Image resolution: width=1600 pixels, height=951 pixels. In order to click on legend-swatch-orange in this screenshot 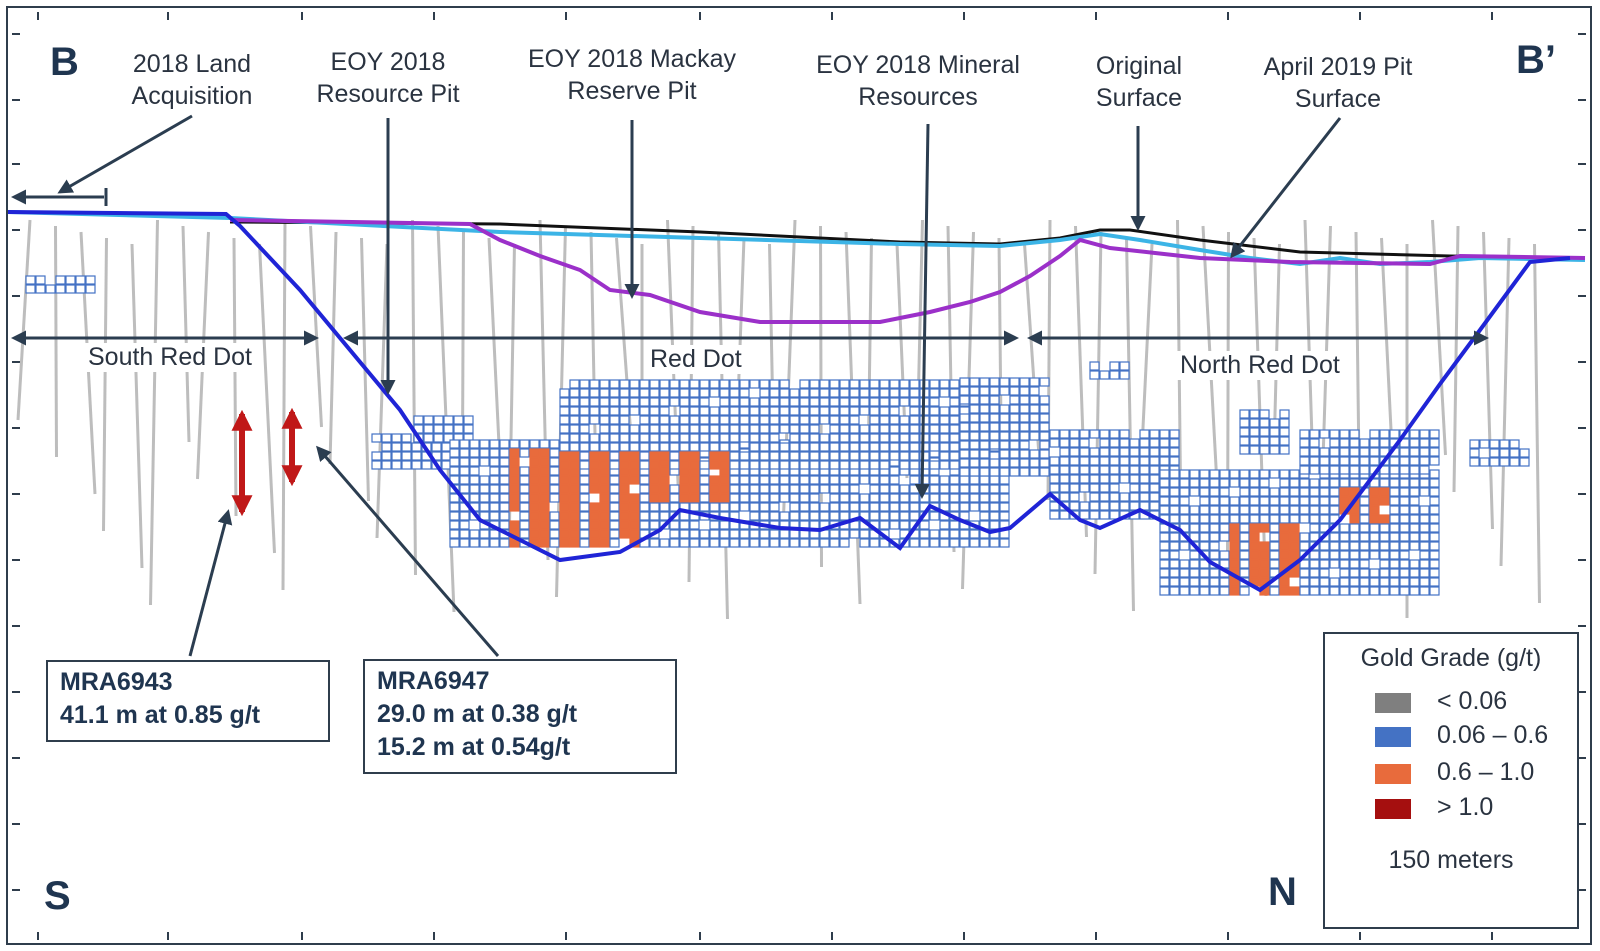, I will do `click(1393, 774)`.